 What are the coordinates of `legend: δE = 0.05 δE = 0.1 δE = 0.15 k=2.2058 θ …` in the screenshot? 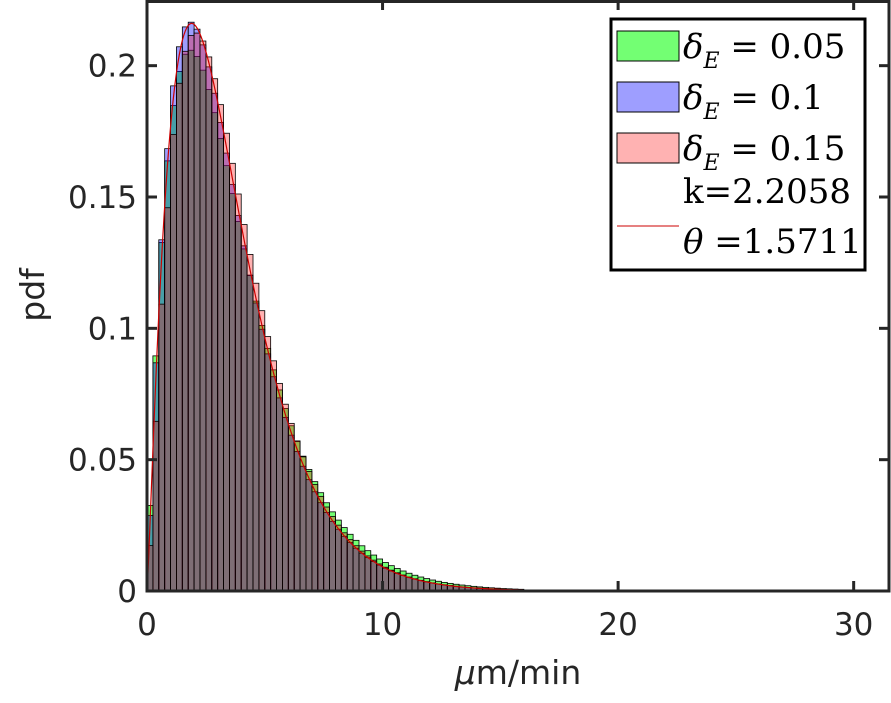 It's located at (738, 144).